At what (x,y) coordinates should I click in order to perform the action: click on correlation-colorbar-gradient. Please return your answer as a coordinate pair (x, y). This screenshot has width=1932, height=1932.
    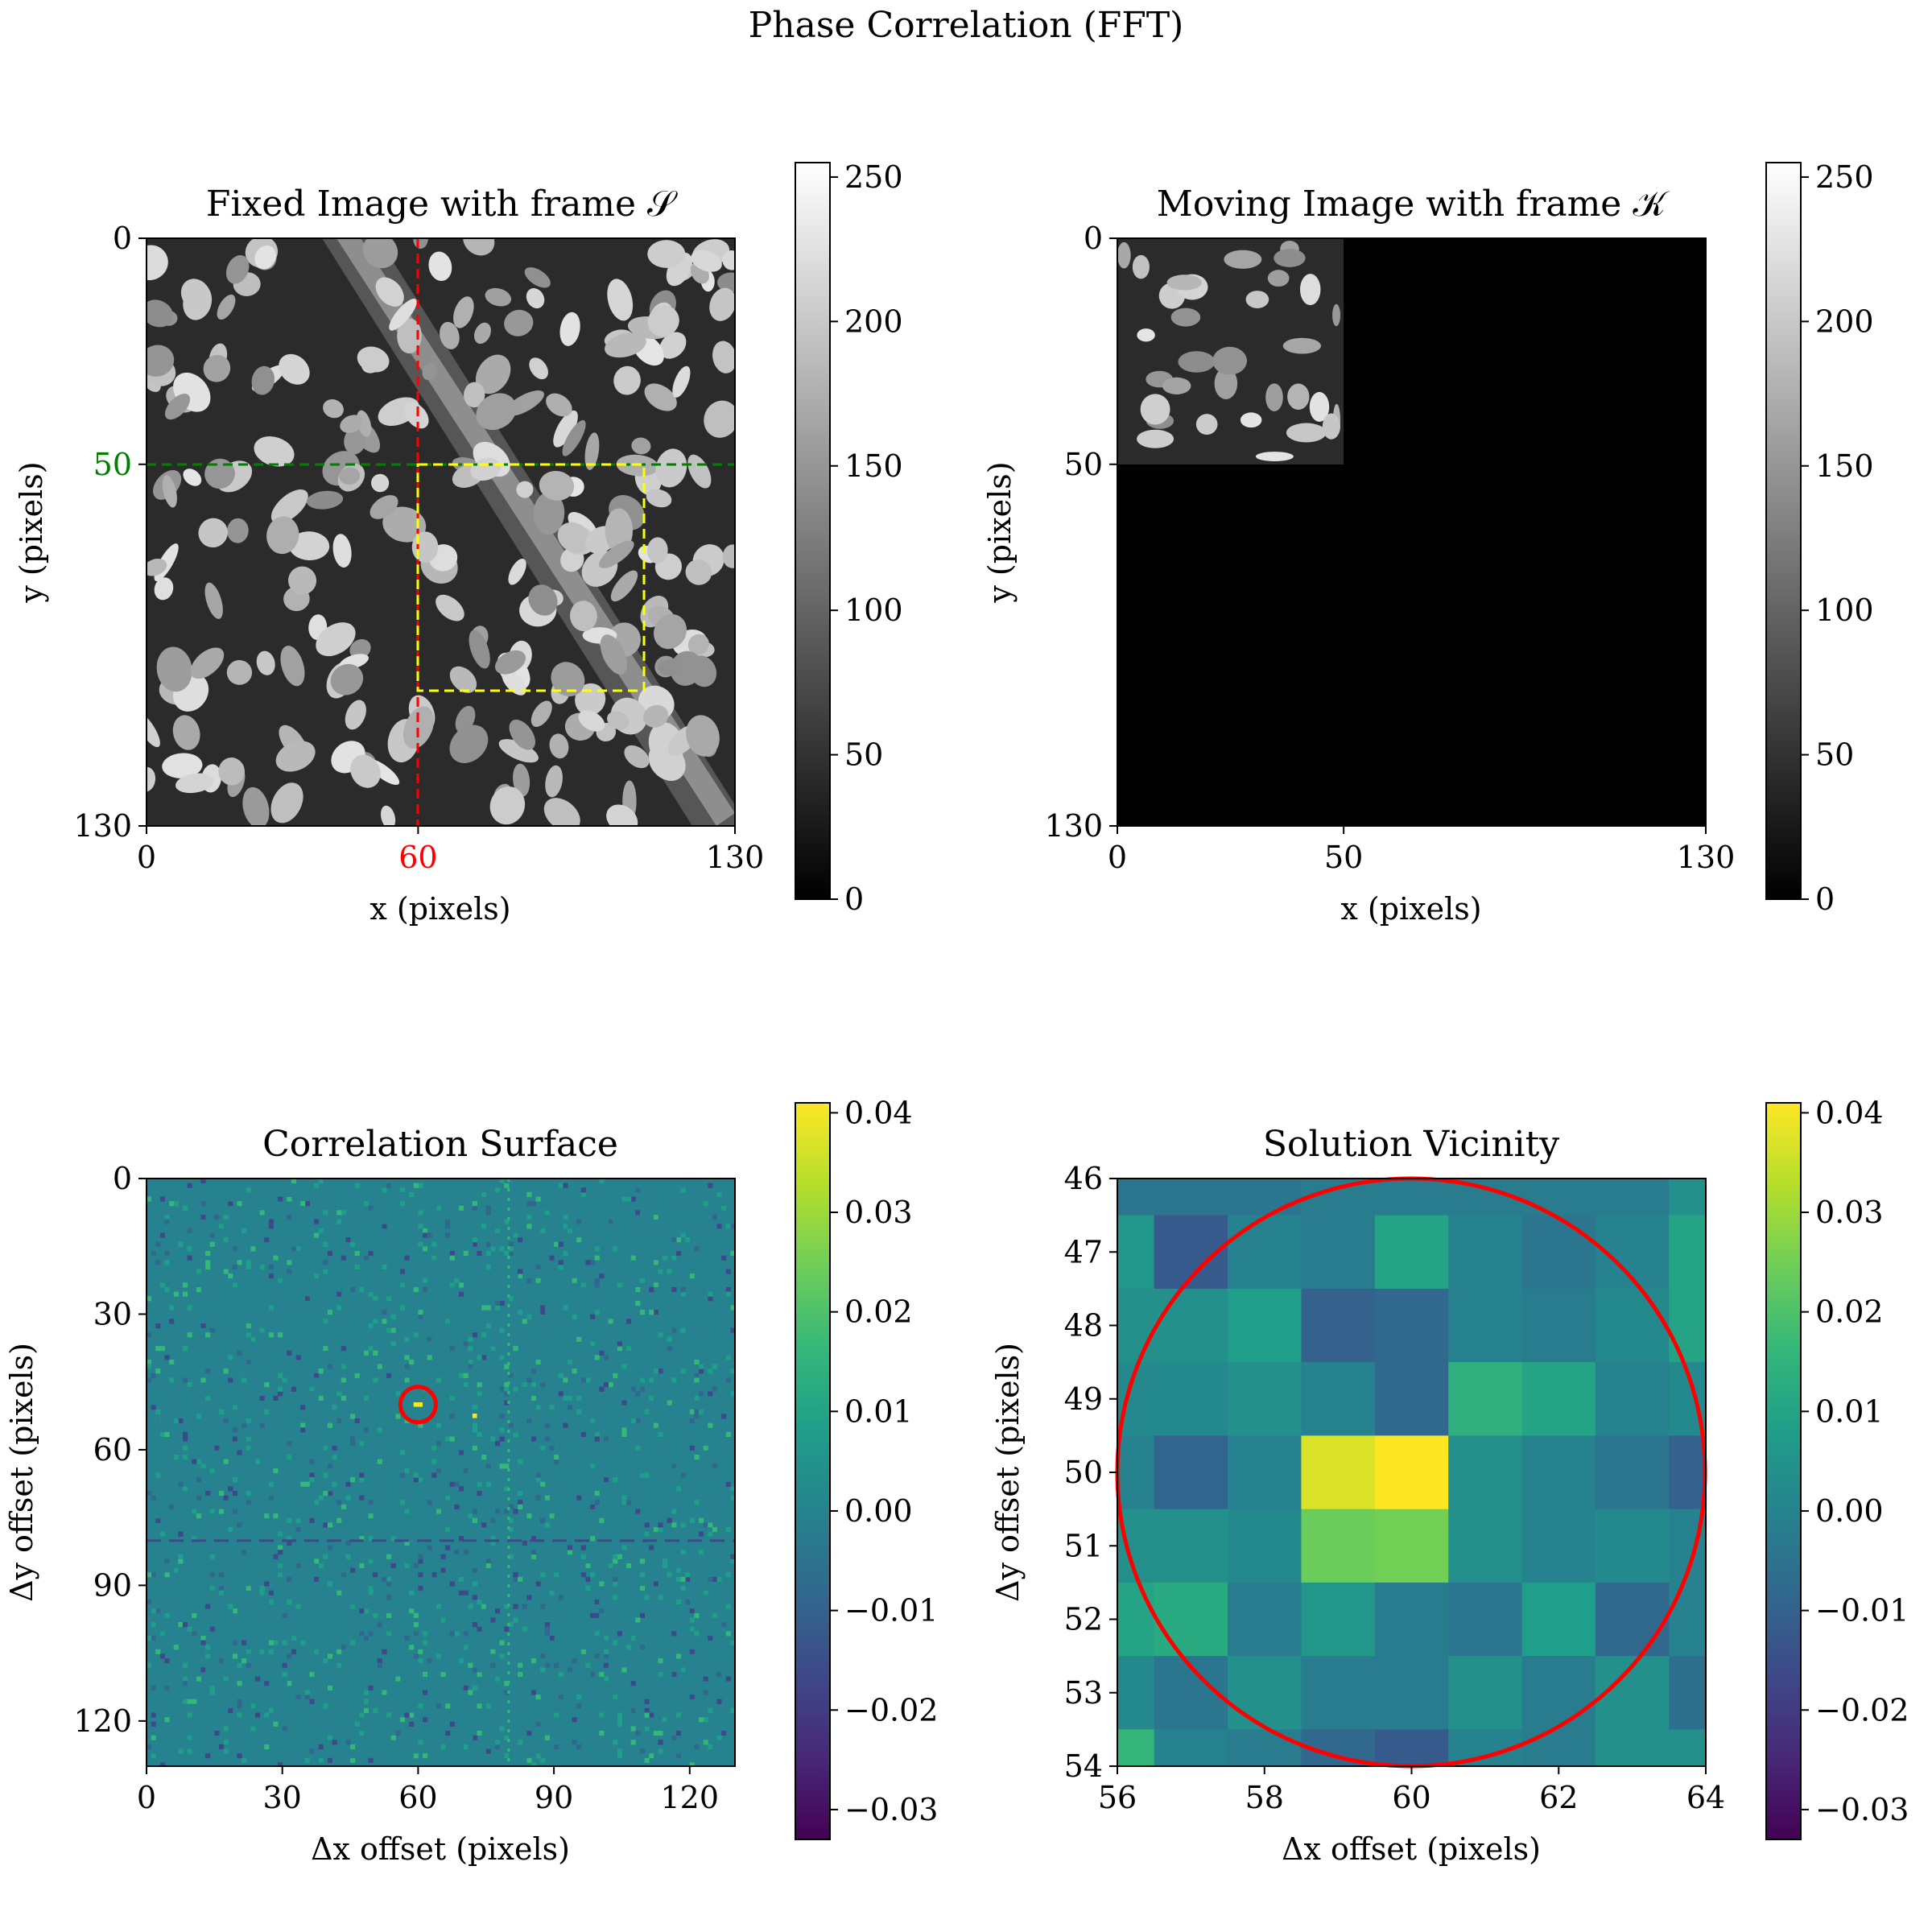
    Looking at the image, I should click on (813, 1471).